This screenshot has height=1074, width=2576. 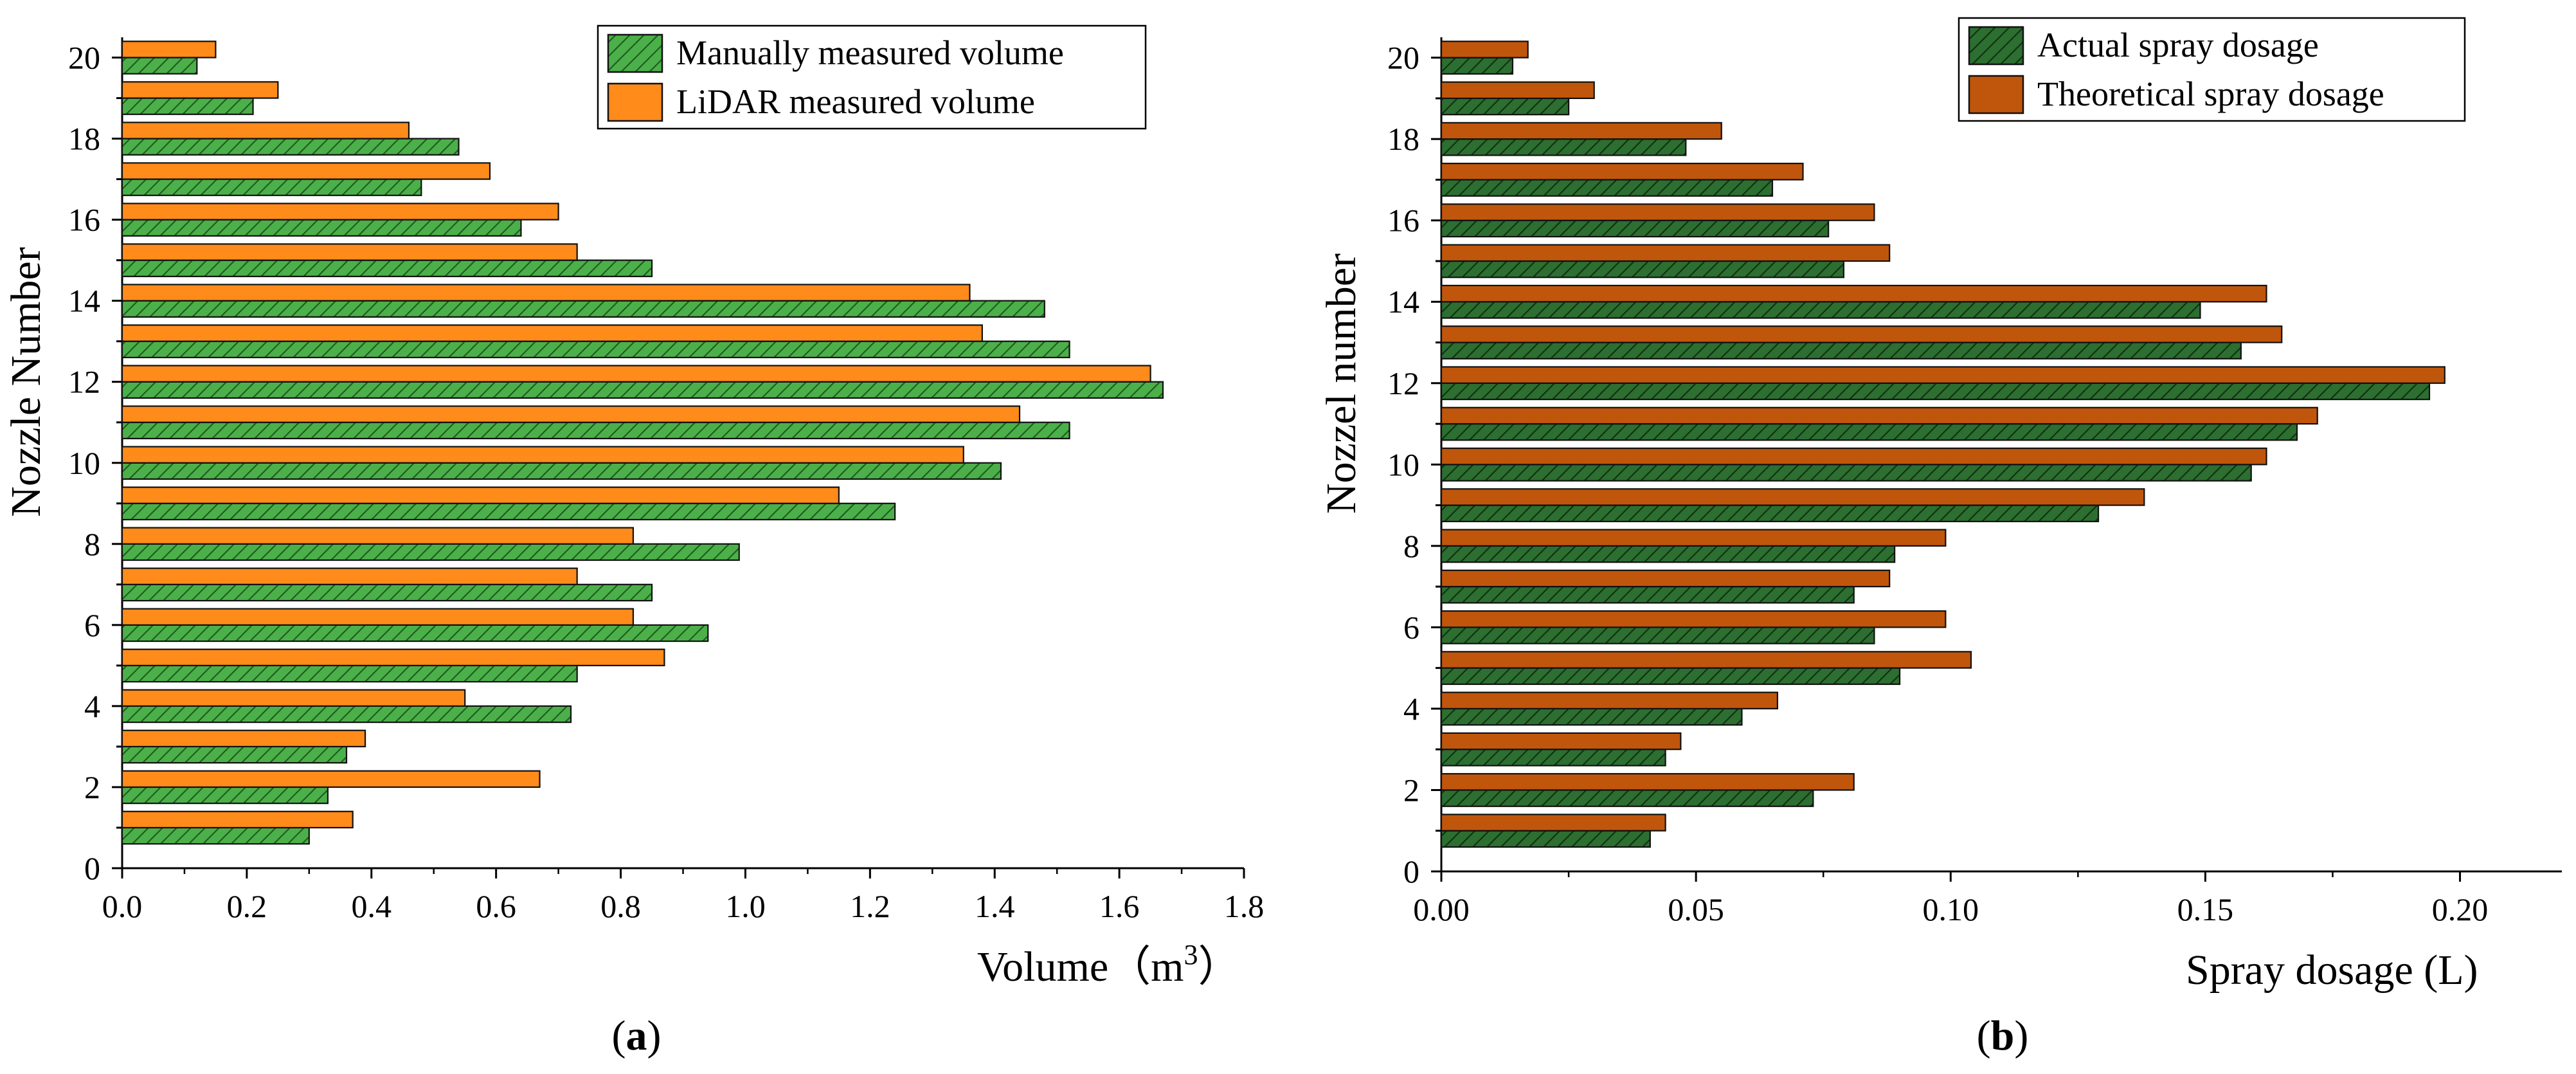 What do you see at coordinates (1341, 383) in the screenshot?
I see `y-axis-title: Nozzel number` at bounding box center [1341, 383].